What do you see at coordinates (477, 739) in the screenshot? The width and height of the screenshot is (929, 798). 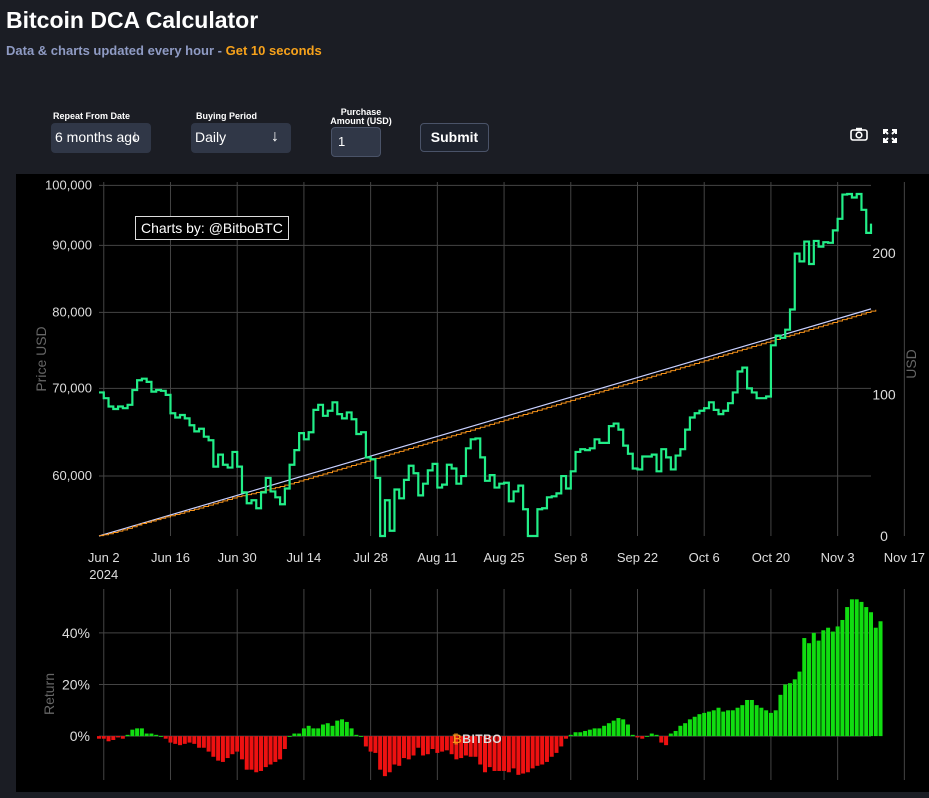 I see `bitbo-watermark: ₿BITBO` at bounding box center [477, 739].